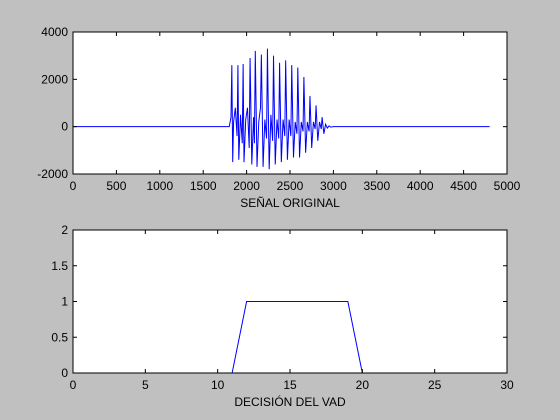  I want to click on y-tick-label: 1.5, so click(59, 266).